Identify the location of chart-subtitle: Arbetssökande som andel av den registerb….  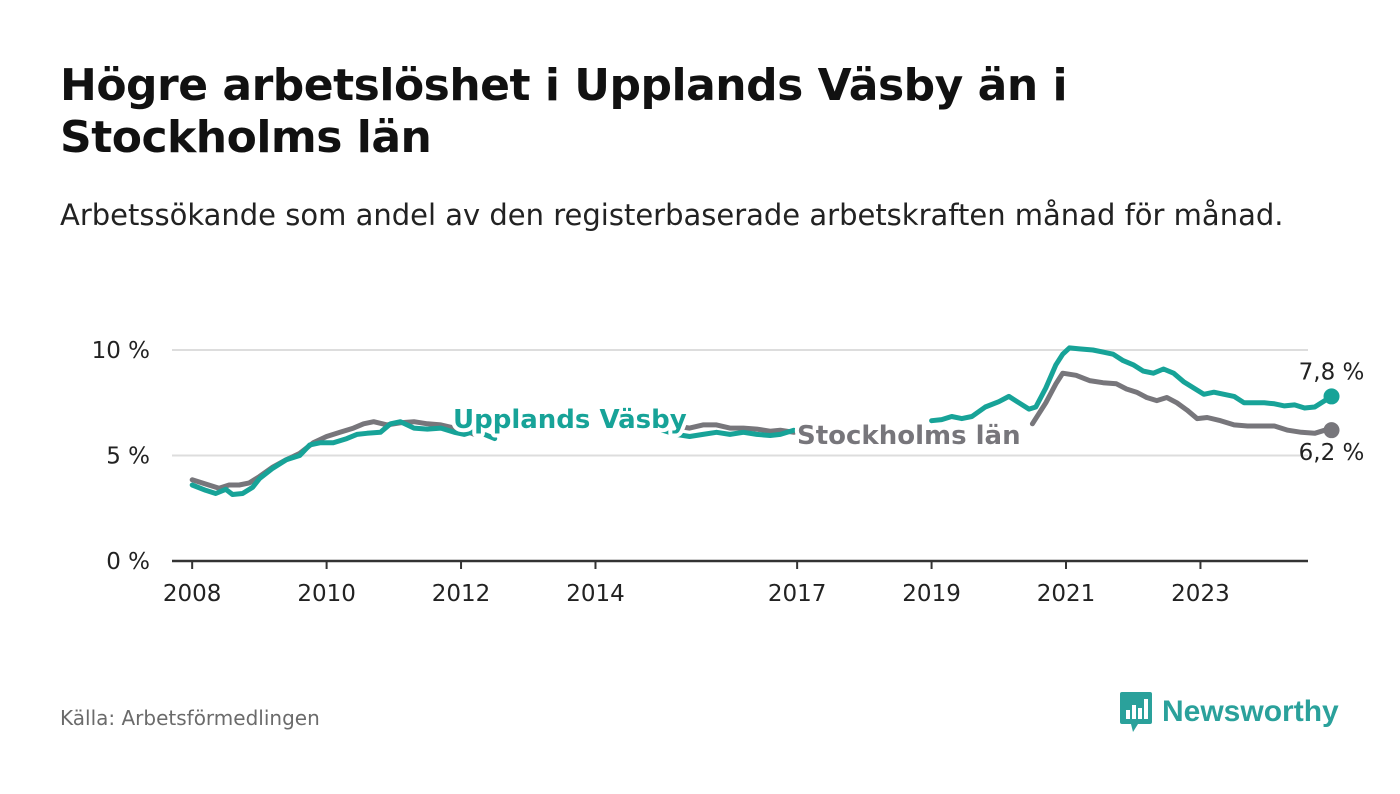
(672, 215).